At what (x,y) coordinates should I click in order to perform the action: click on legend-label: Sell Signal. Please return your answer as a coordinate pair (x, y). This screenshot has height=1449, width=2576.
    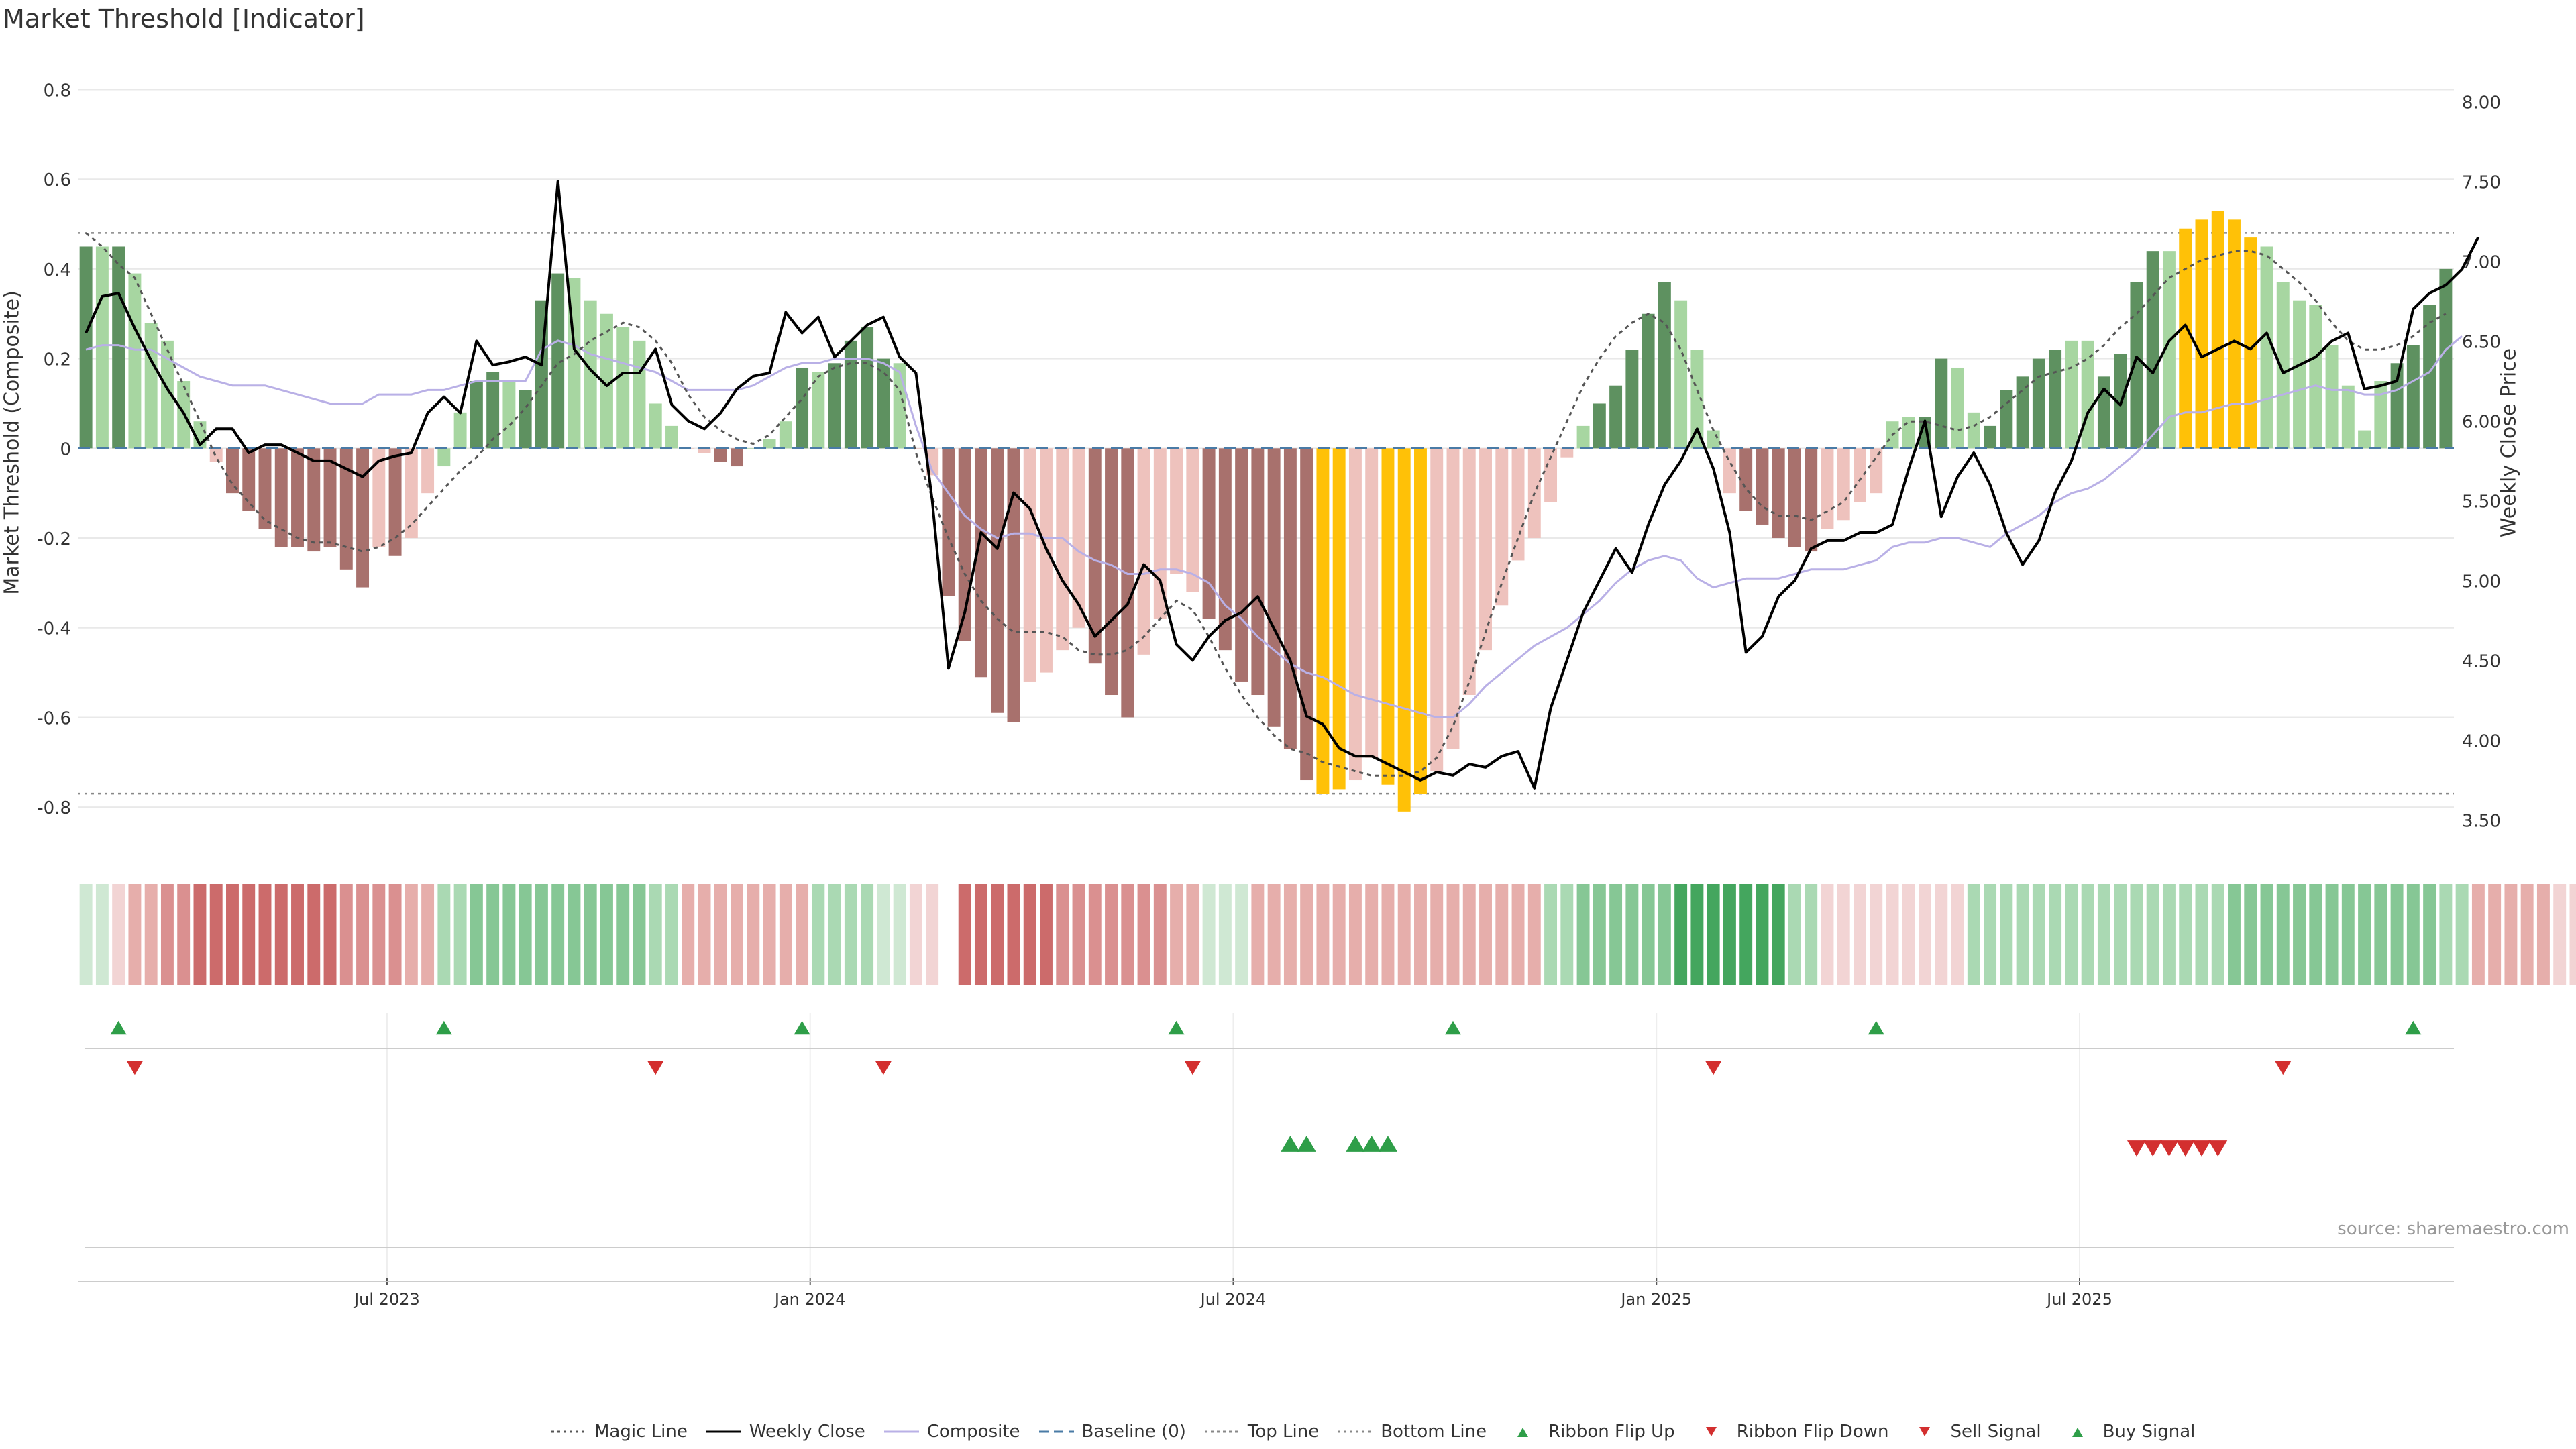
    Looking at the image, I should click on (1995, 1431).